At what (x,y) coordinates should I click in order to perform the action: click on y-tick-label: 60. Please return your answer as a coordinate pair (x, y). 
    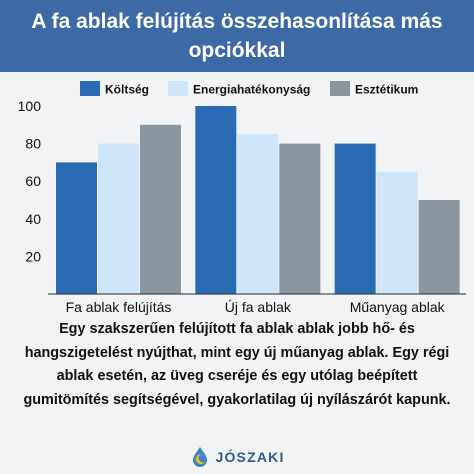
    Looking at the image, I should click on (33, 181).